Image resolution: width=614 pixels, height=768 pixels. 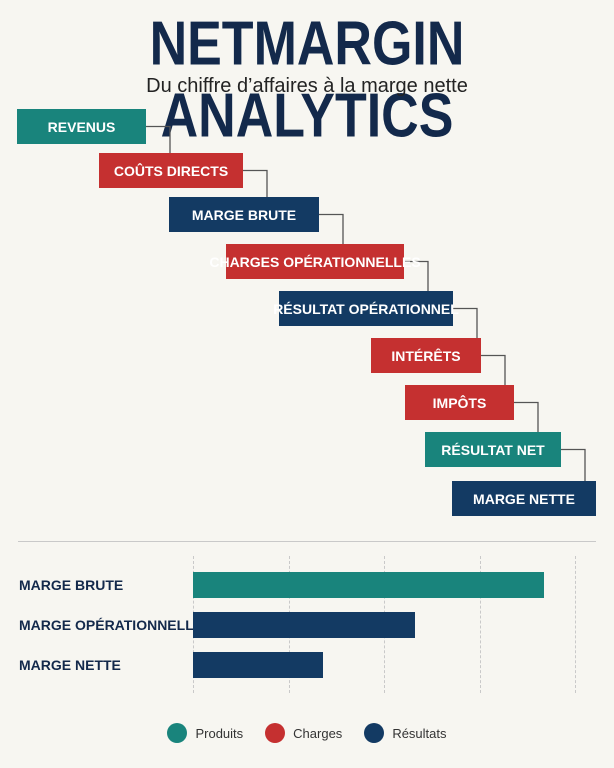 What do you see at coordinates (307, 86) in the screenshot?
I see `page-subtitle: Du chiffre d’affaires à la marge nette` at bounding box center [307, 86].